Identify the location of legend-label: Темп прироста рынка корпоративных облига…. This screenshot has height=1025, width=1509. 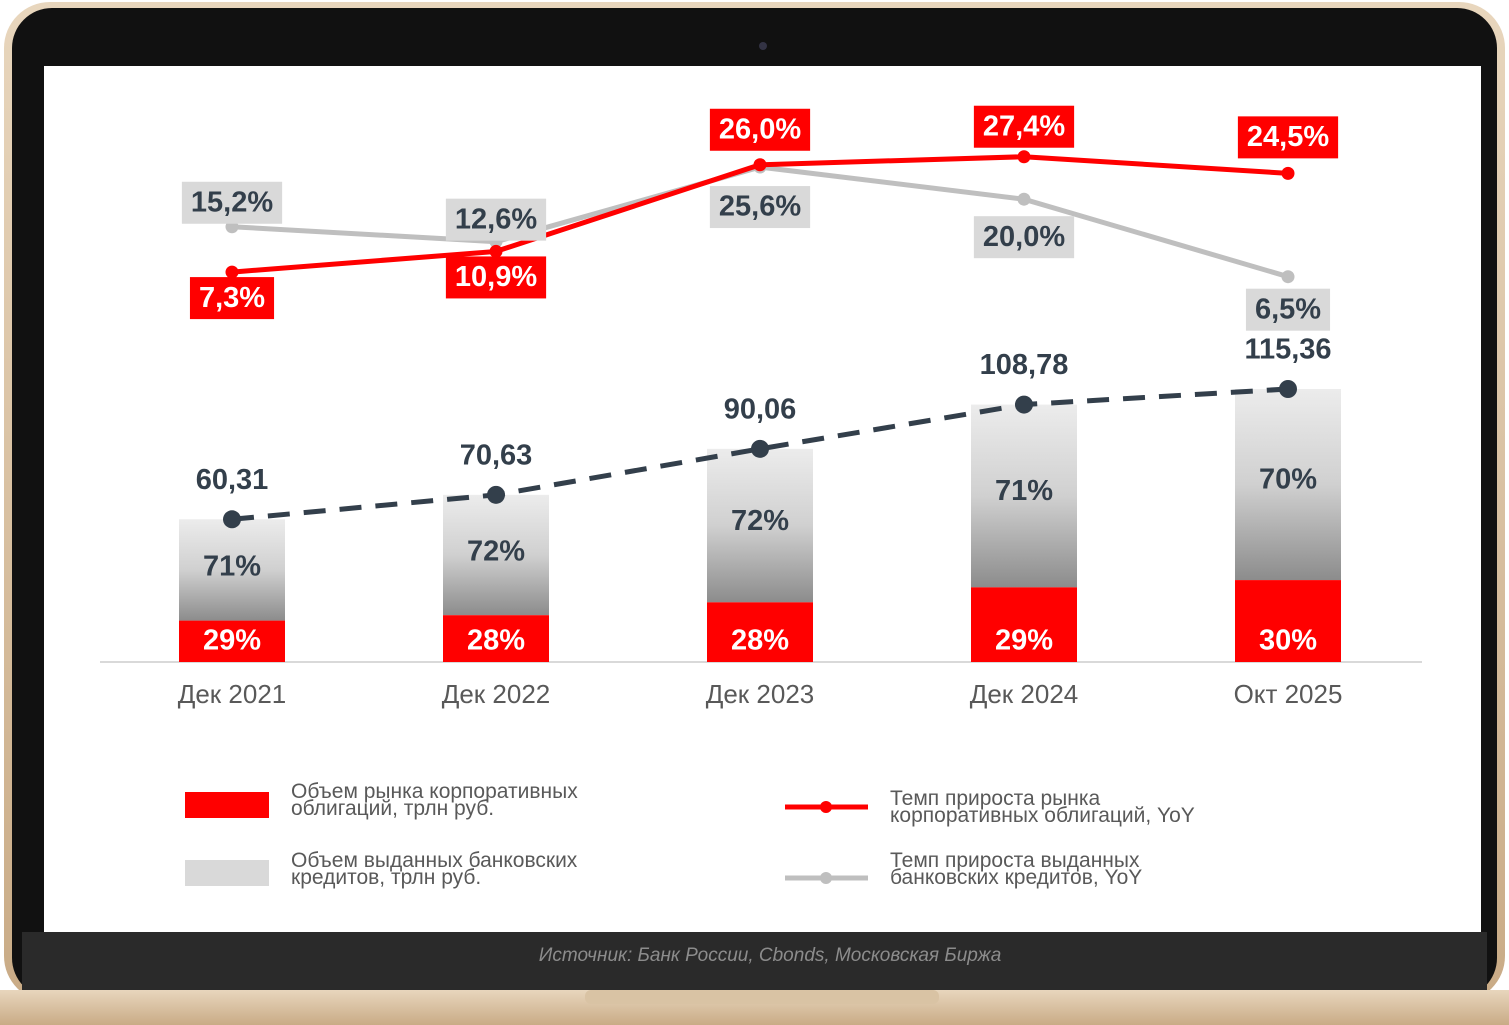
(1042, 807).